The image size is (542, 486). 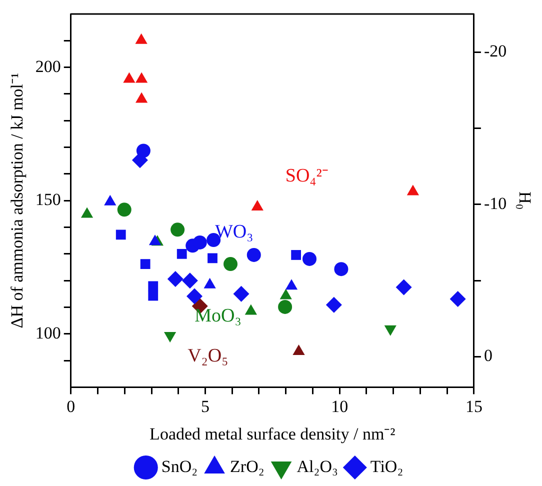 What do you see at coordinates (48, 200) in the screenshot?
I see `y-tick-label: 150` at bounding box center [48, 200].